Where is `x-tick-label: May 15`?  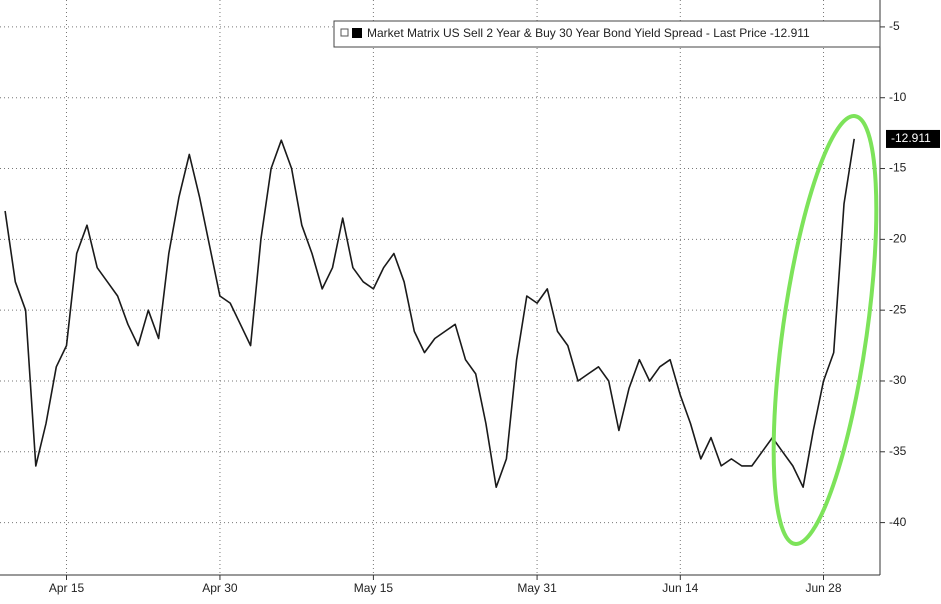
x-tick-label: May 15 is located at coordinates (374, 588).